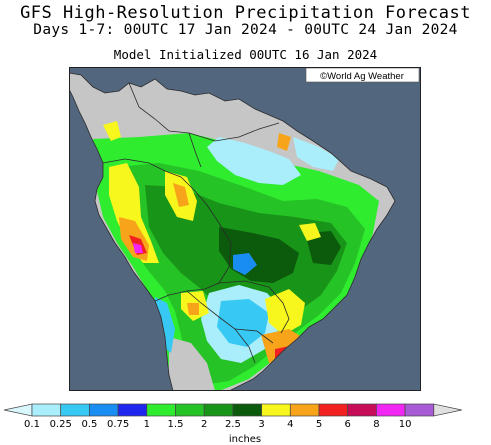  I want to click on precip-2-5in-east, so click(323, 248).